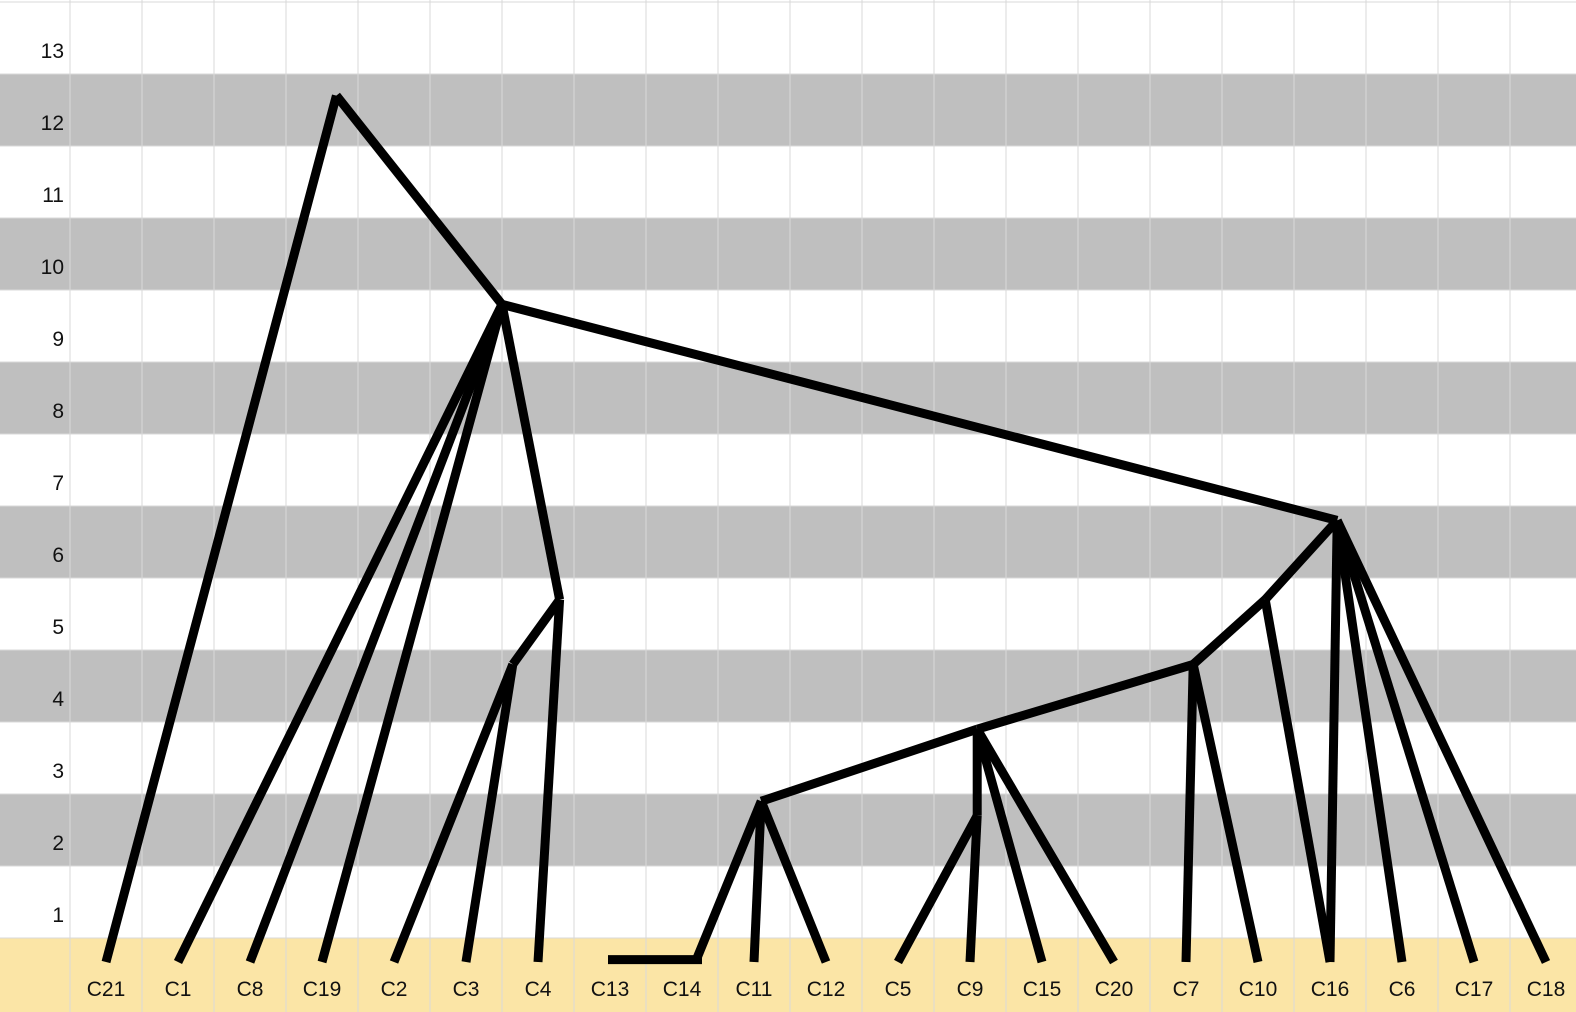  What do you see at coordinates (1229, 632) in the screenshot?
I see `edge-n5b-n4b` at bounding box center [1229, 632].